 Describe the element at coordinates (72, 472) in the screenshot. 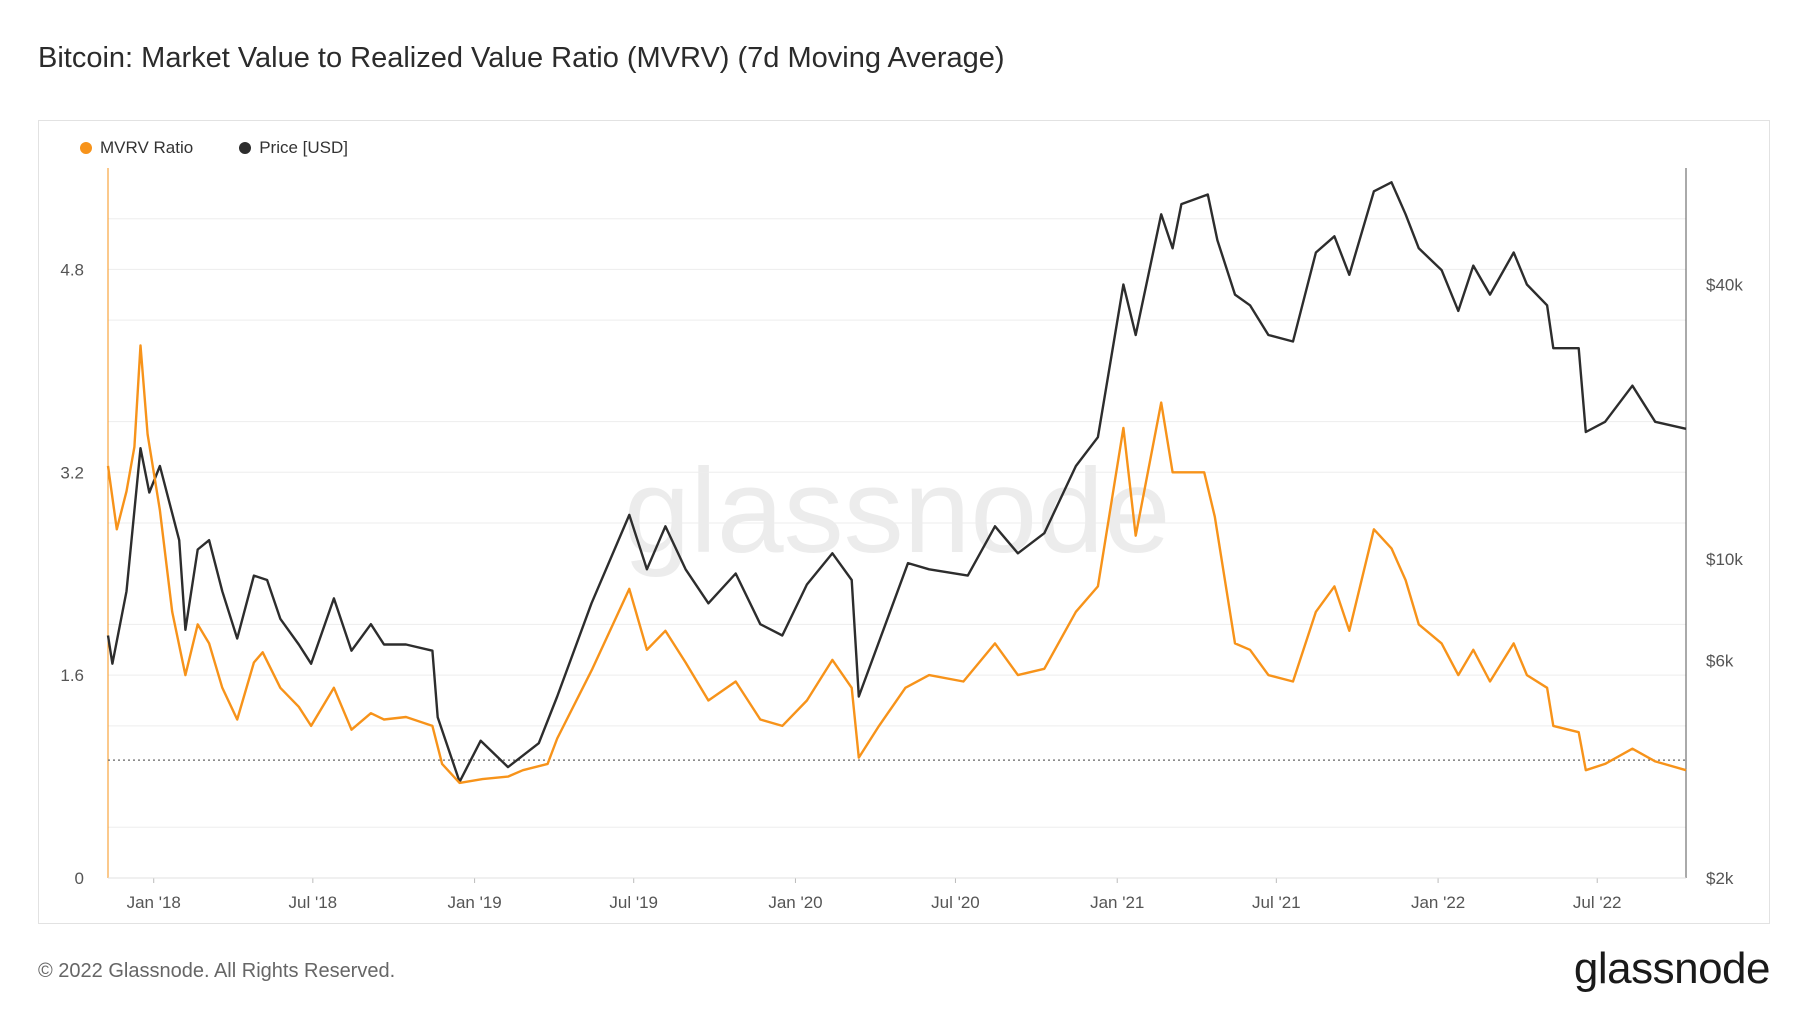

I see `y-left-tick-label: 3.2` at that location.